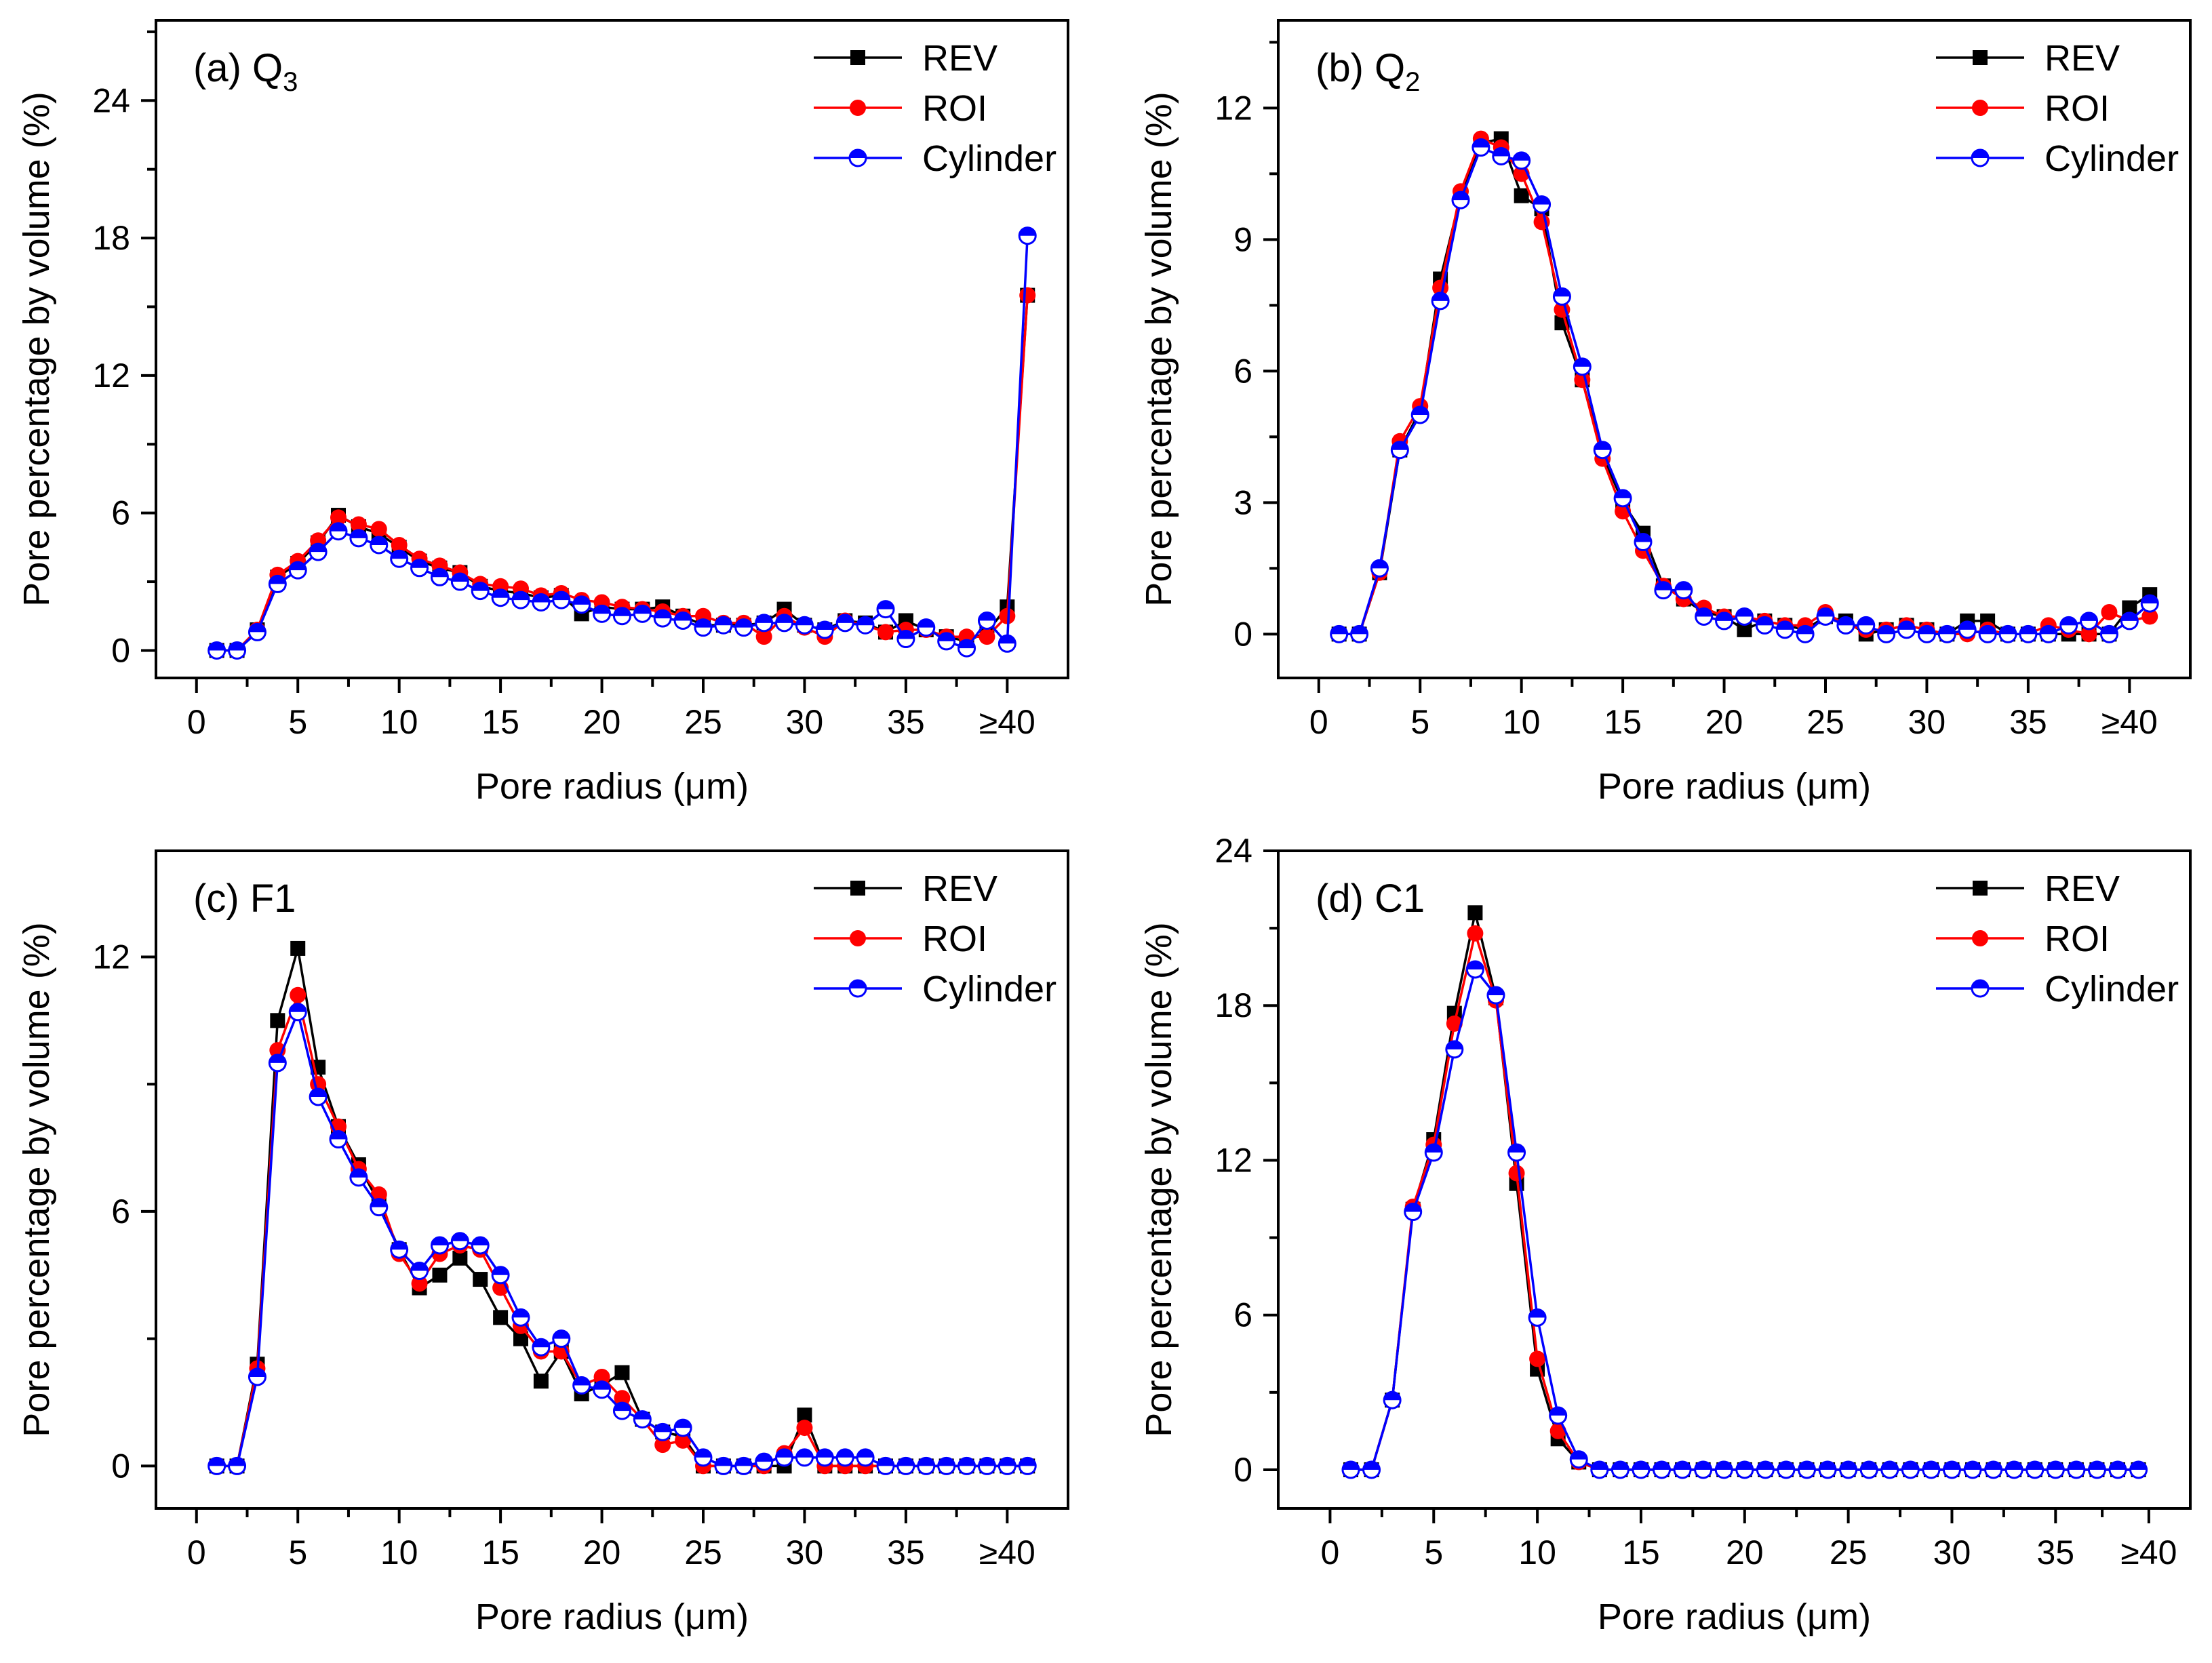 Image resolution: width=2212 pixels, height=1663 pixels. Describe the element at coordinates (955, 108) in the screenshot. I see `legend-label: ROI` at that location.